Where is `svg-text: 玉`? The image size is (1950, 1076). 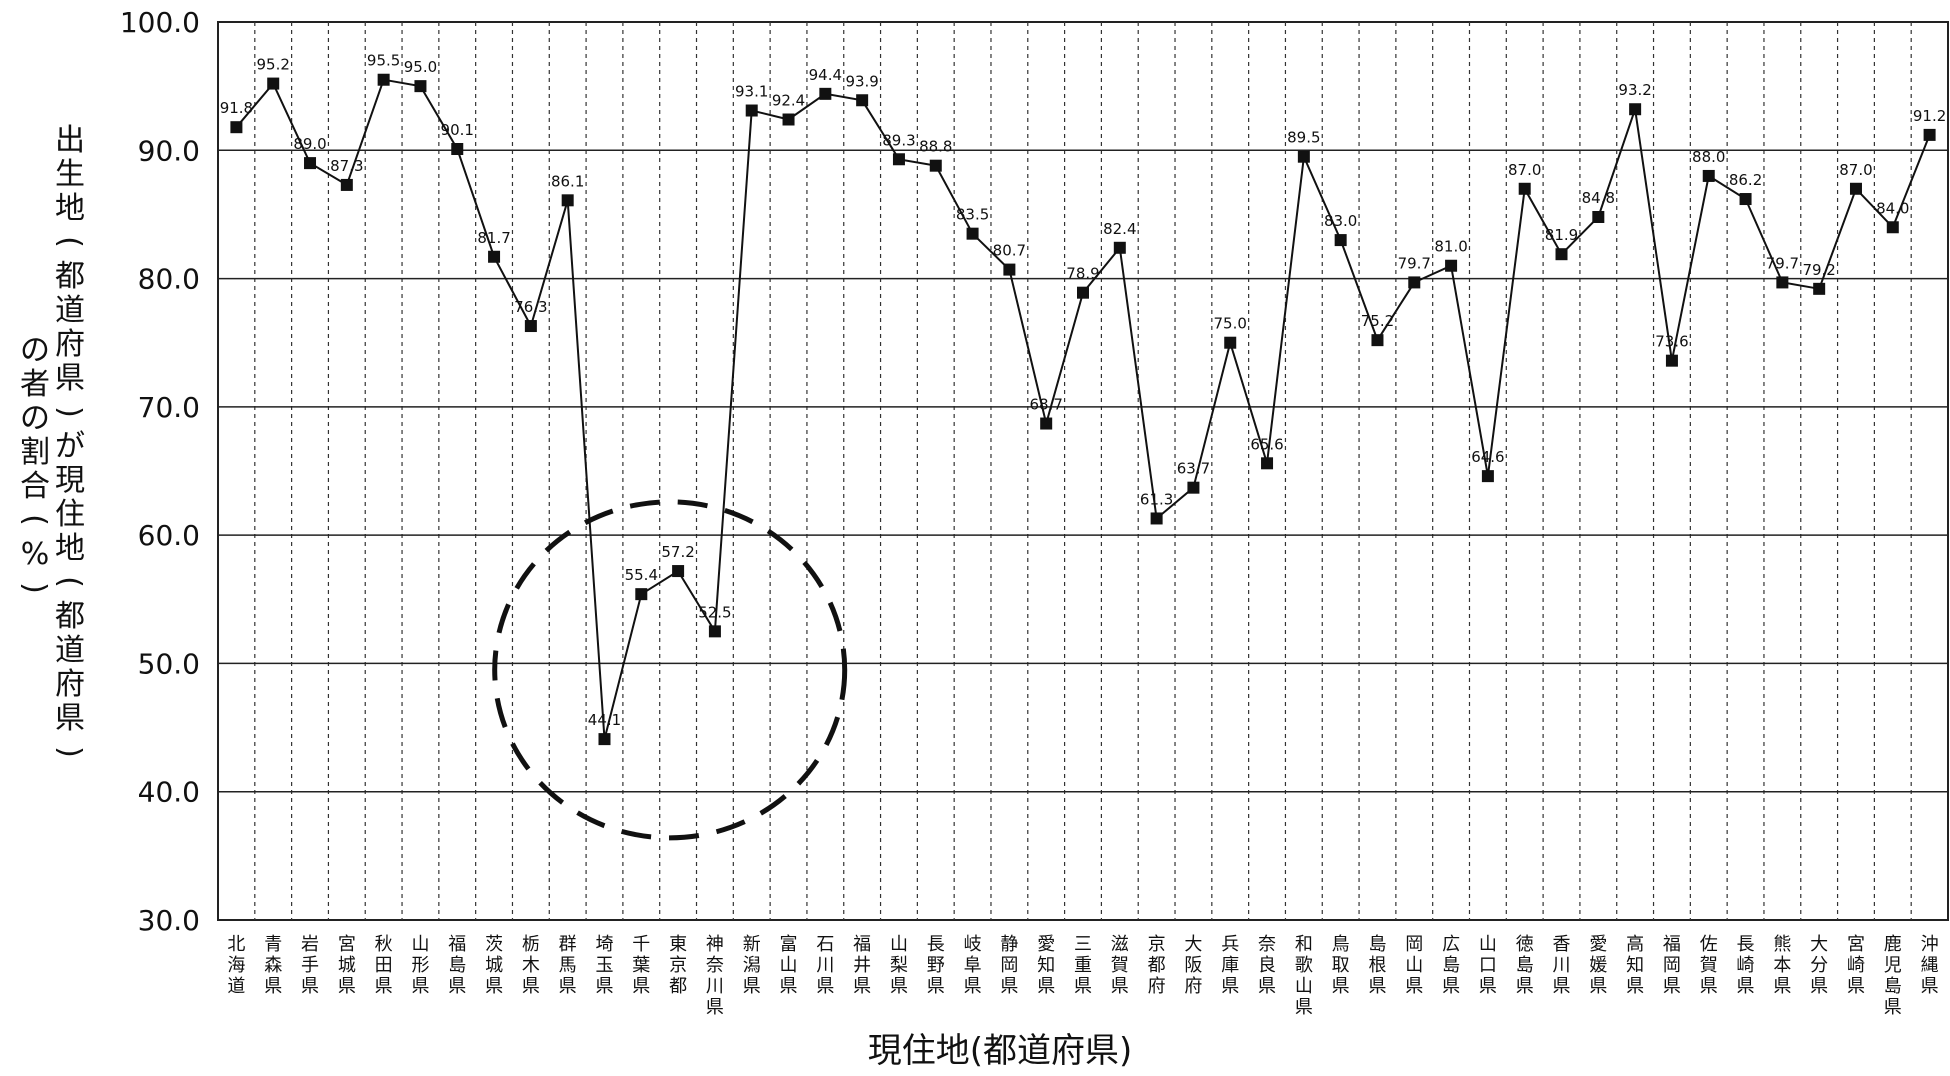
svg-text: 玉 is located at coordinates (604, 965).